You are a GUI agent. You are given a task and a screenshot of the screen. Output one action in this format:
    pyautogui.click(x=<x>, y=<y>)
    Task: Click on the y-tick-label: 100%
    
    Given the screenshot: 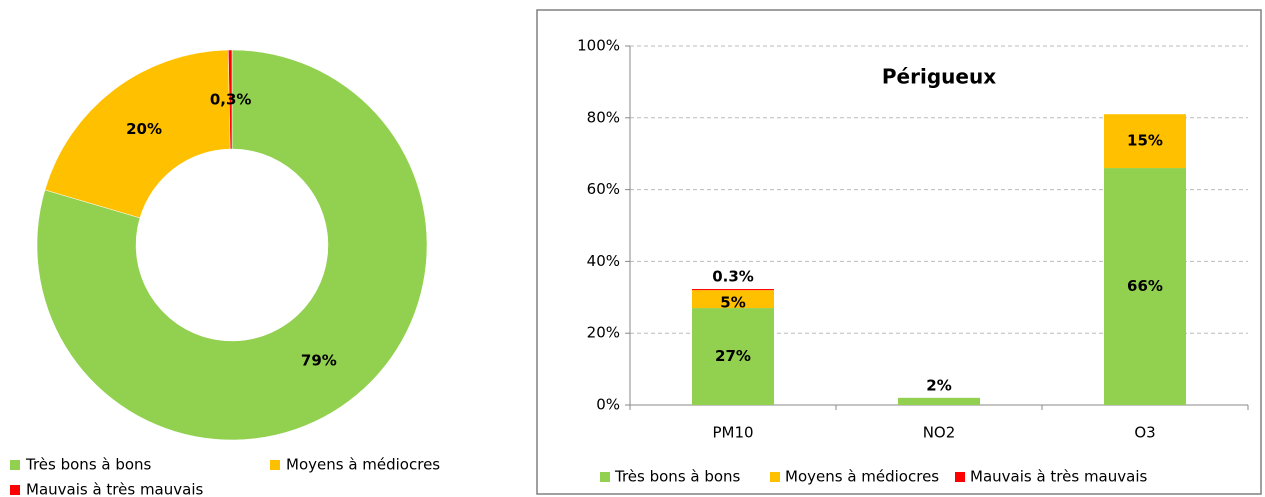 What is the action you would take?
    pyautogui.click(x=598, y=46)
    